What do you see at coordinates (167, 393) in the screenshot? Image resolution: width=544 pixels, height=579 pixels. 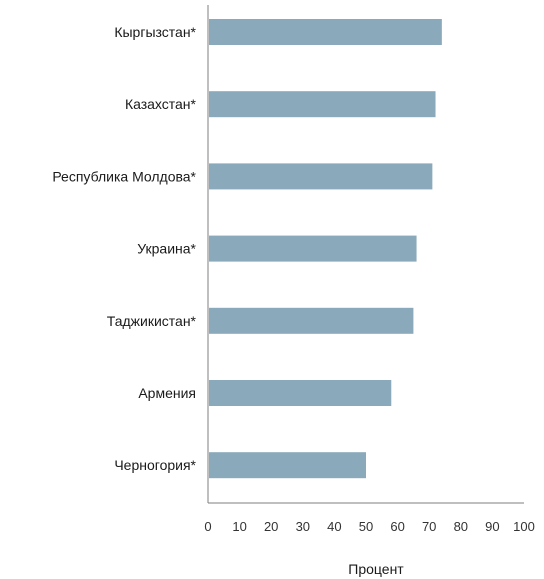 I see `category-label: Армения` at bounding box center [167, 393].